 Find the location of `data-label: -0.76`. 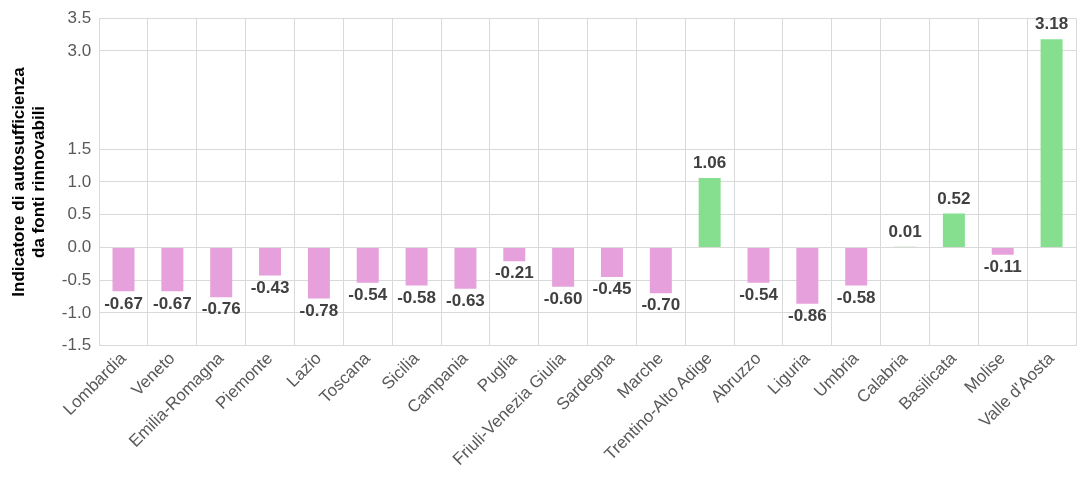

data-label: -0.76 is located at coordinates (221, 309).